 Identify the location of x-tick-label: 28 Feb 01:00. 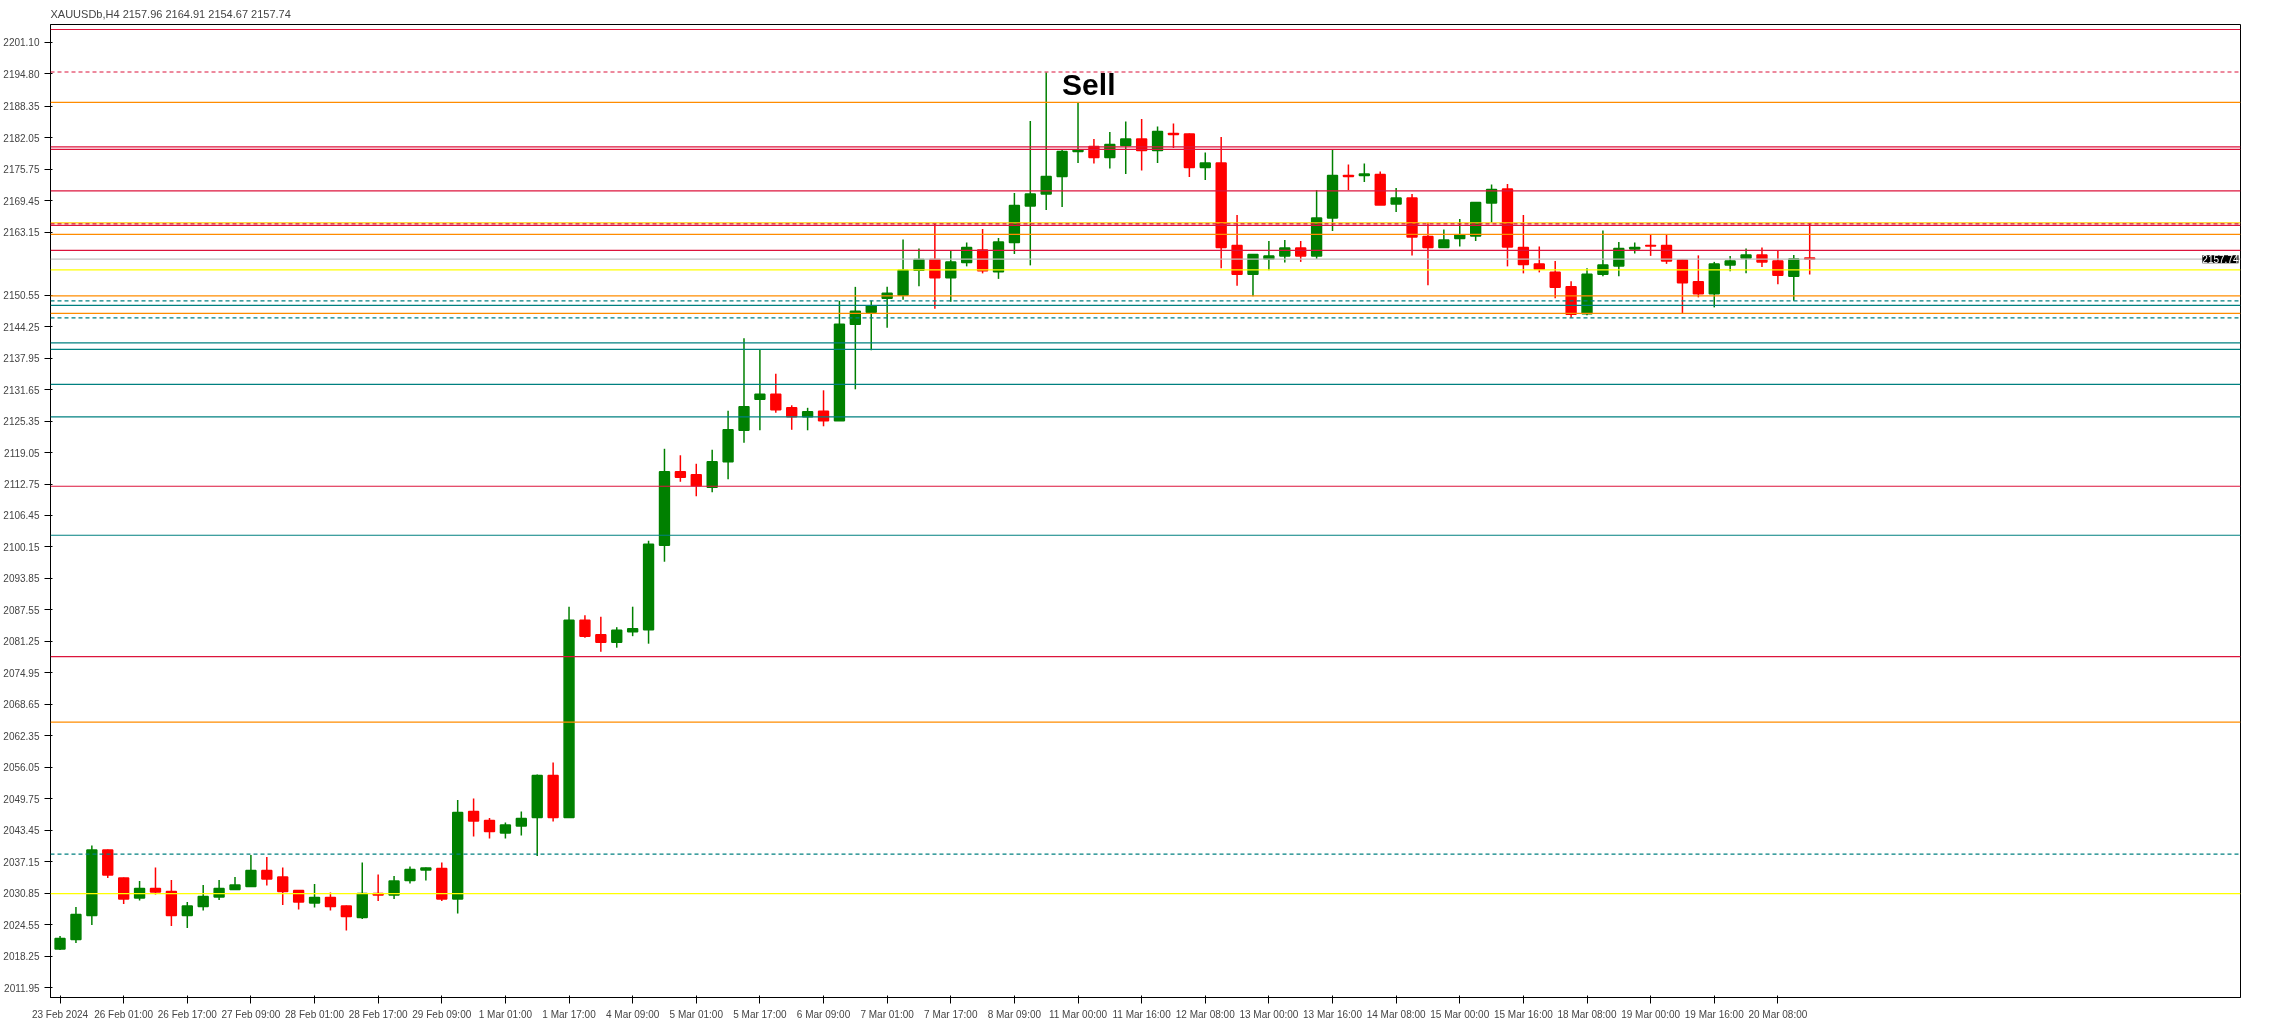
(315, 1014).